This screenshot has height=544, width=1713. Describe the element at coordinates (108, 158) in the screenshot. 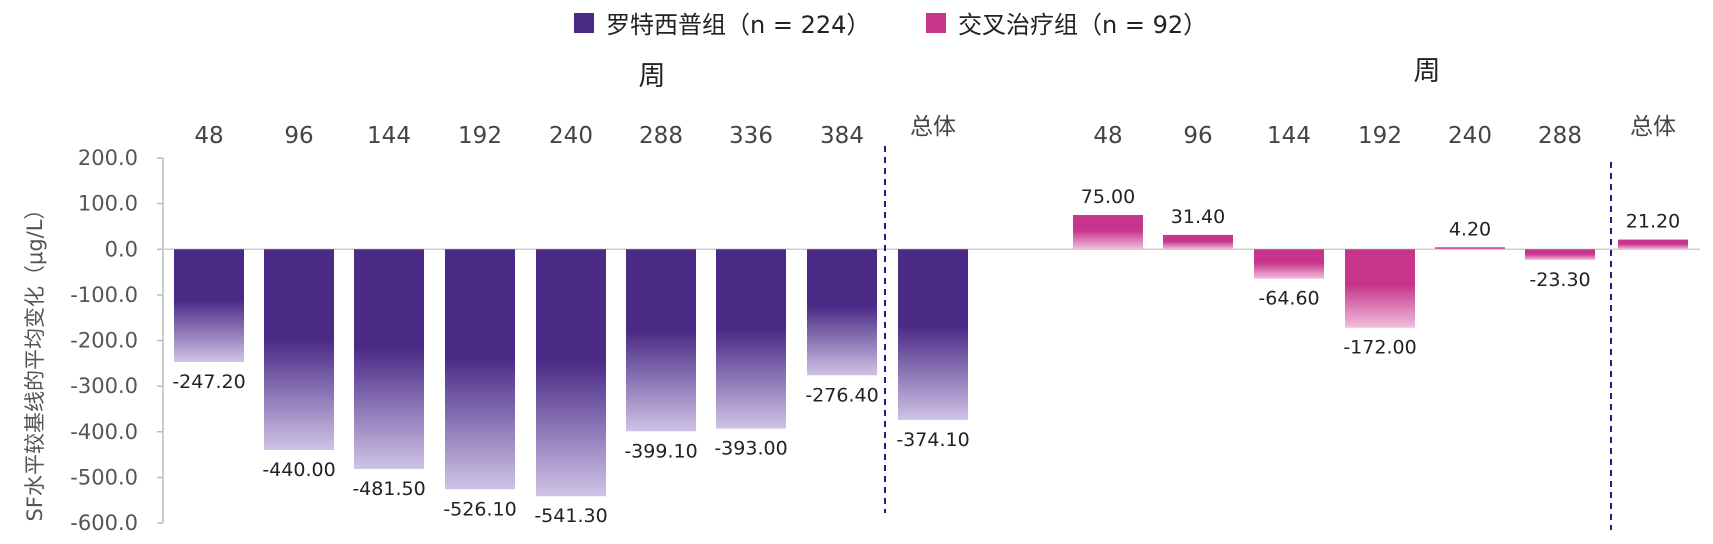

I see `y-tick-label: 200.0` at that location.